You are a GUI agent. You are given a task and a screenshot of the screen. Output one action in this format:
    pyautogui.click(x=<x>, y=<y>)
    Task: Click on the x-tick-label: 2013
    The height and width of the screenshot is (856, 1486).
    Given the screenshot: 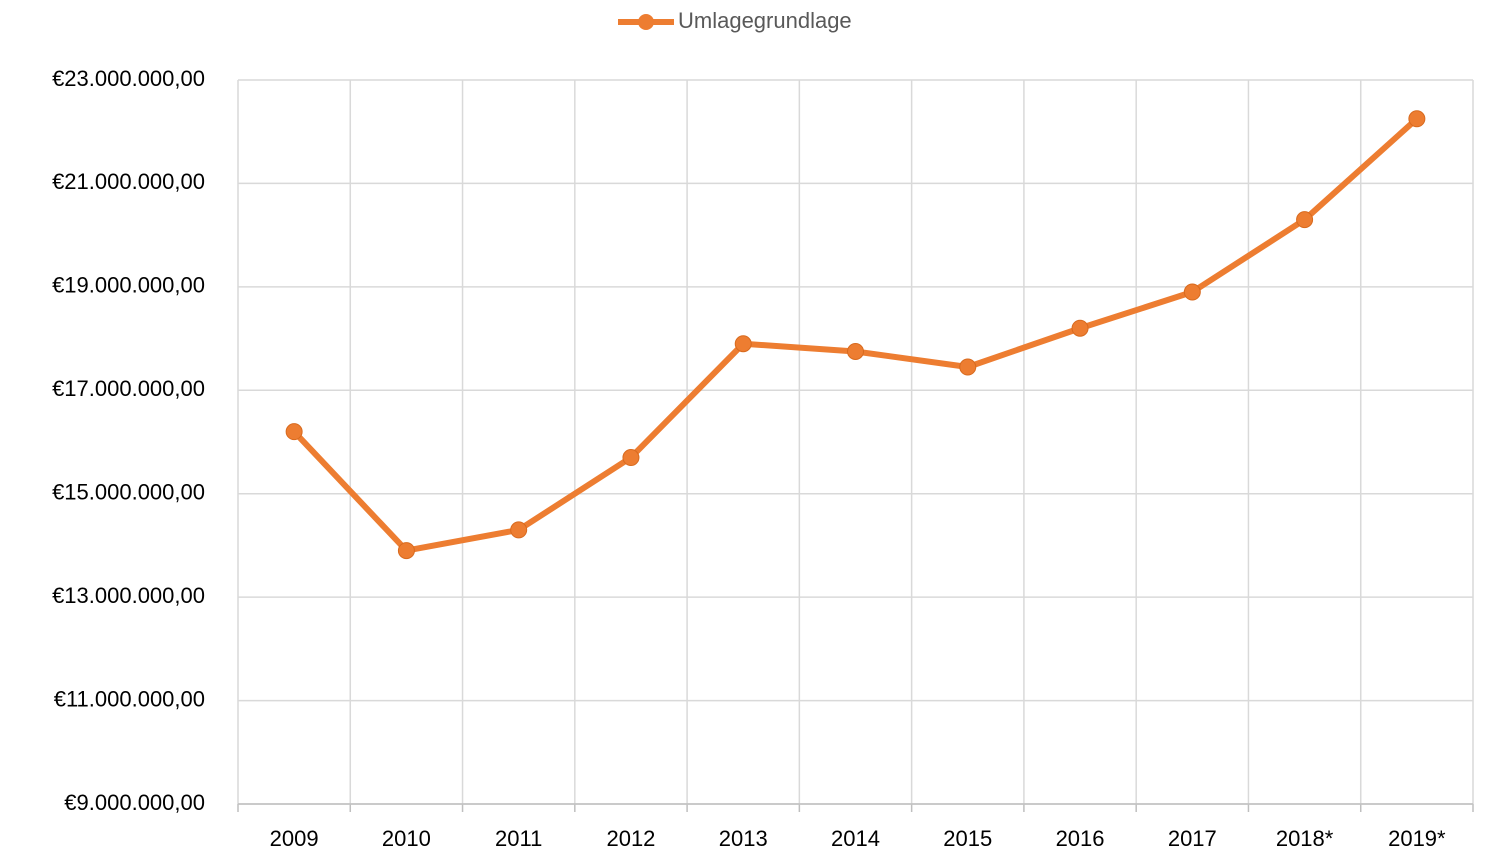 What is the action you would take?
    pyautogui.click(x=743, y=838)
    